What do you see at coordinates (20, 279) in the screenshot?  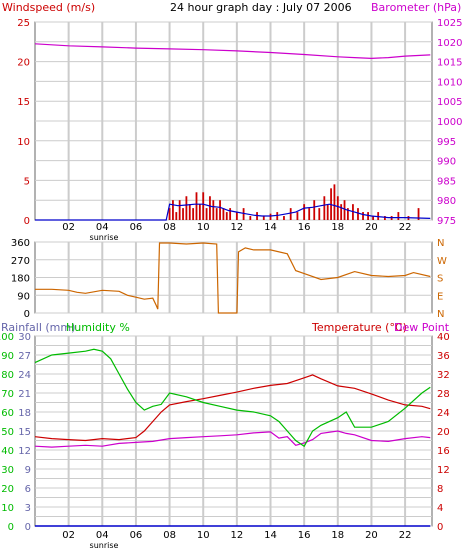 I see `direction-tick: 180` at bounding box center [20, 279].